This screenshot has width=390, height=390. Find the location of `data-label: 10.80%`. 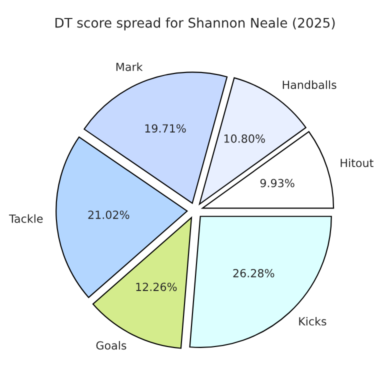

data-label: 10.80% is located at coordinates (244, 138).